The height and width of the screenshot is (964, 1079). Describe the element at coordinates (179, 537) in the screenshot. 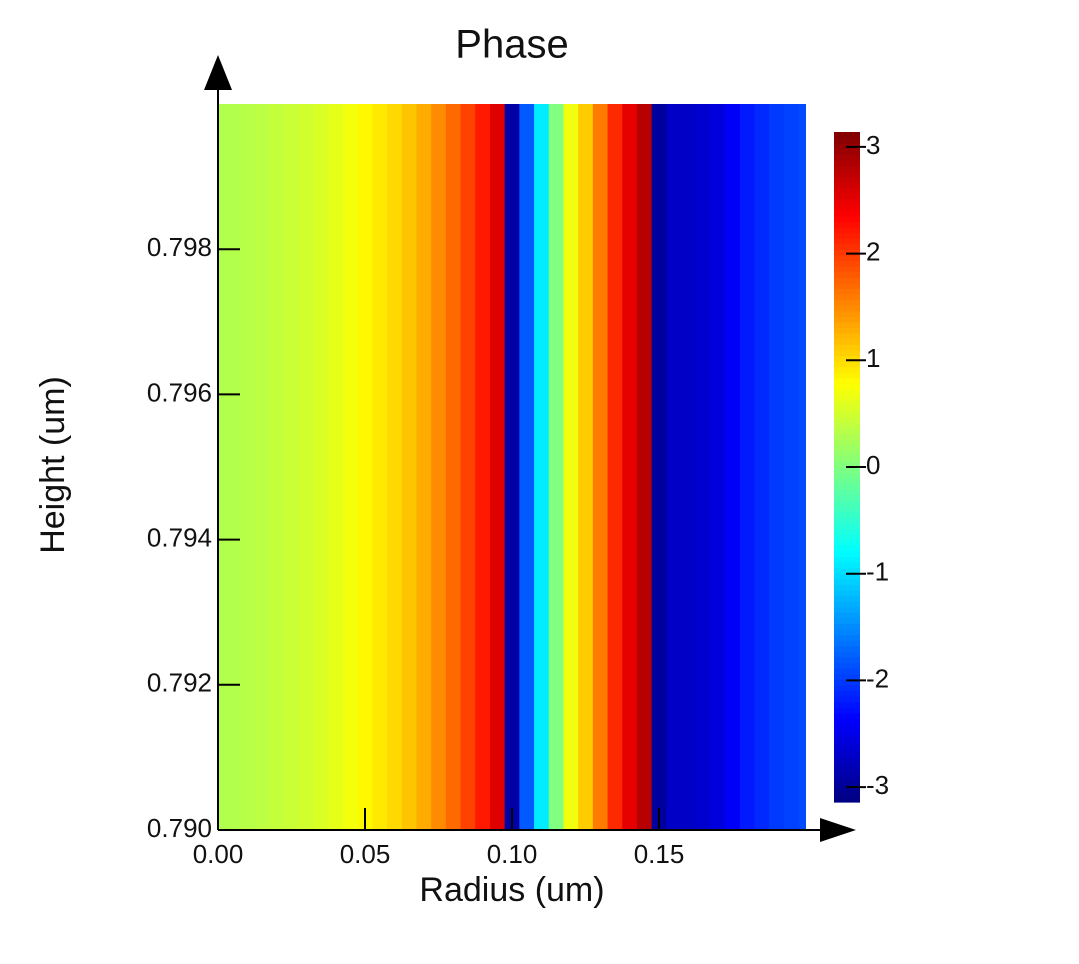

I see `y-tick-label: 0.794` at that location.